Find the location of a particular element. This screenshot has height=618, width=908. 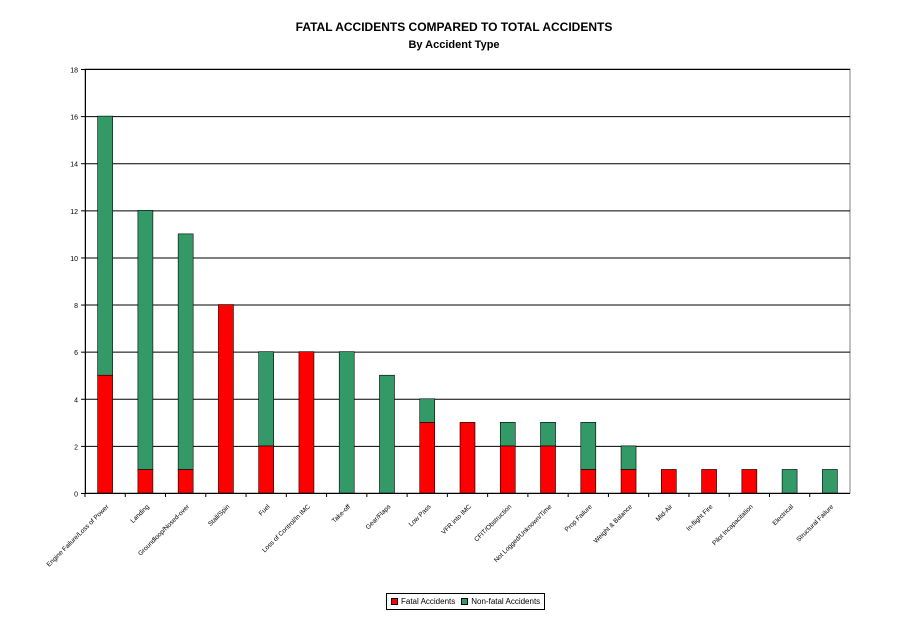

y-tick-label: 18 is located at coordinates (74, 71).